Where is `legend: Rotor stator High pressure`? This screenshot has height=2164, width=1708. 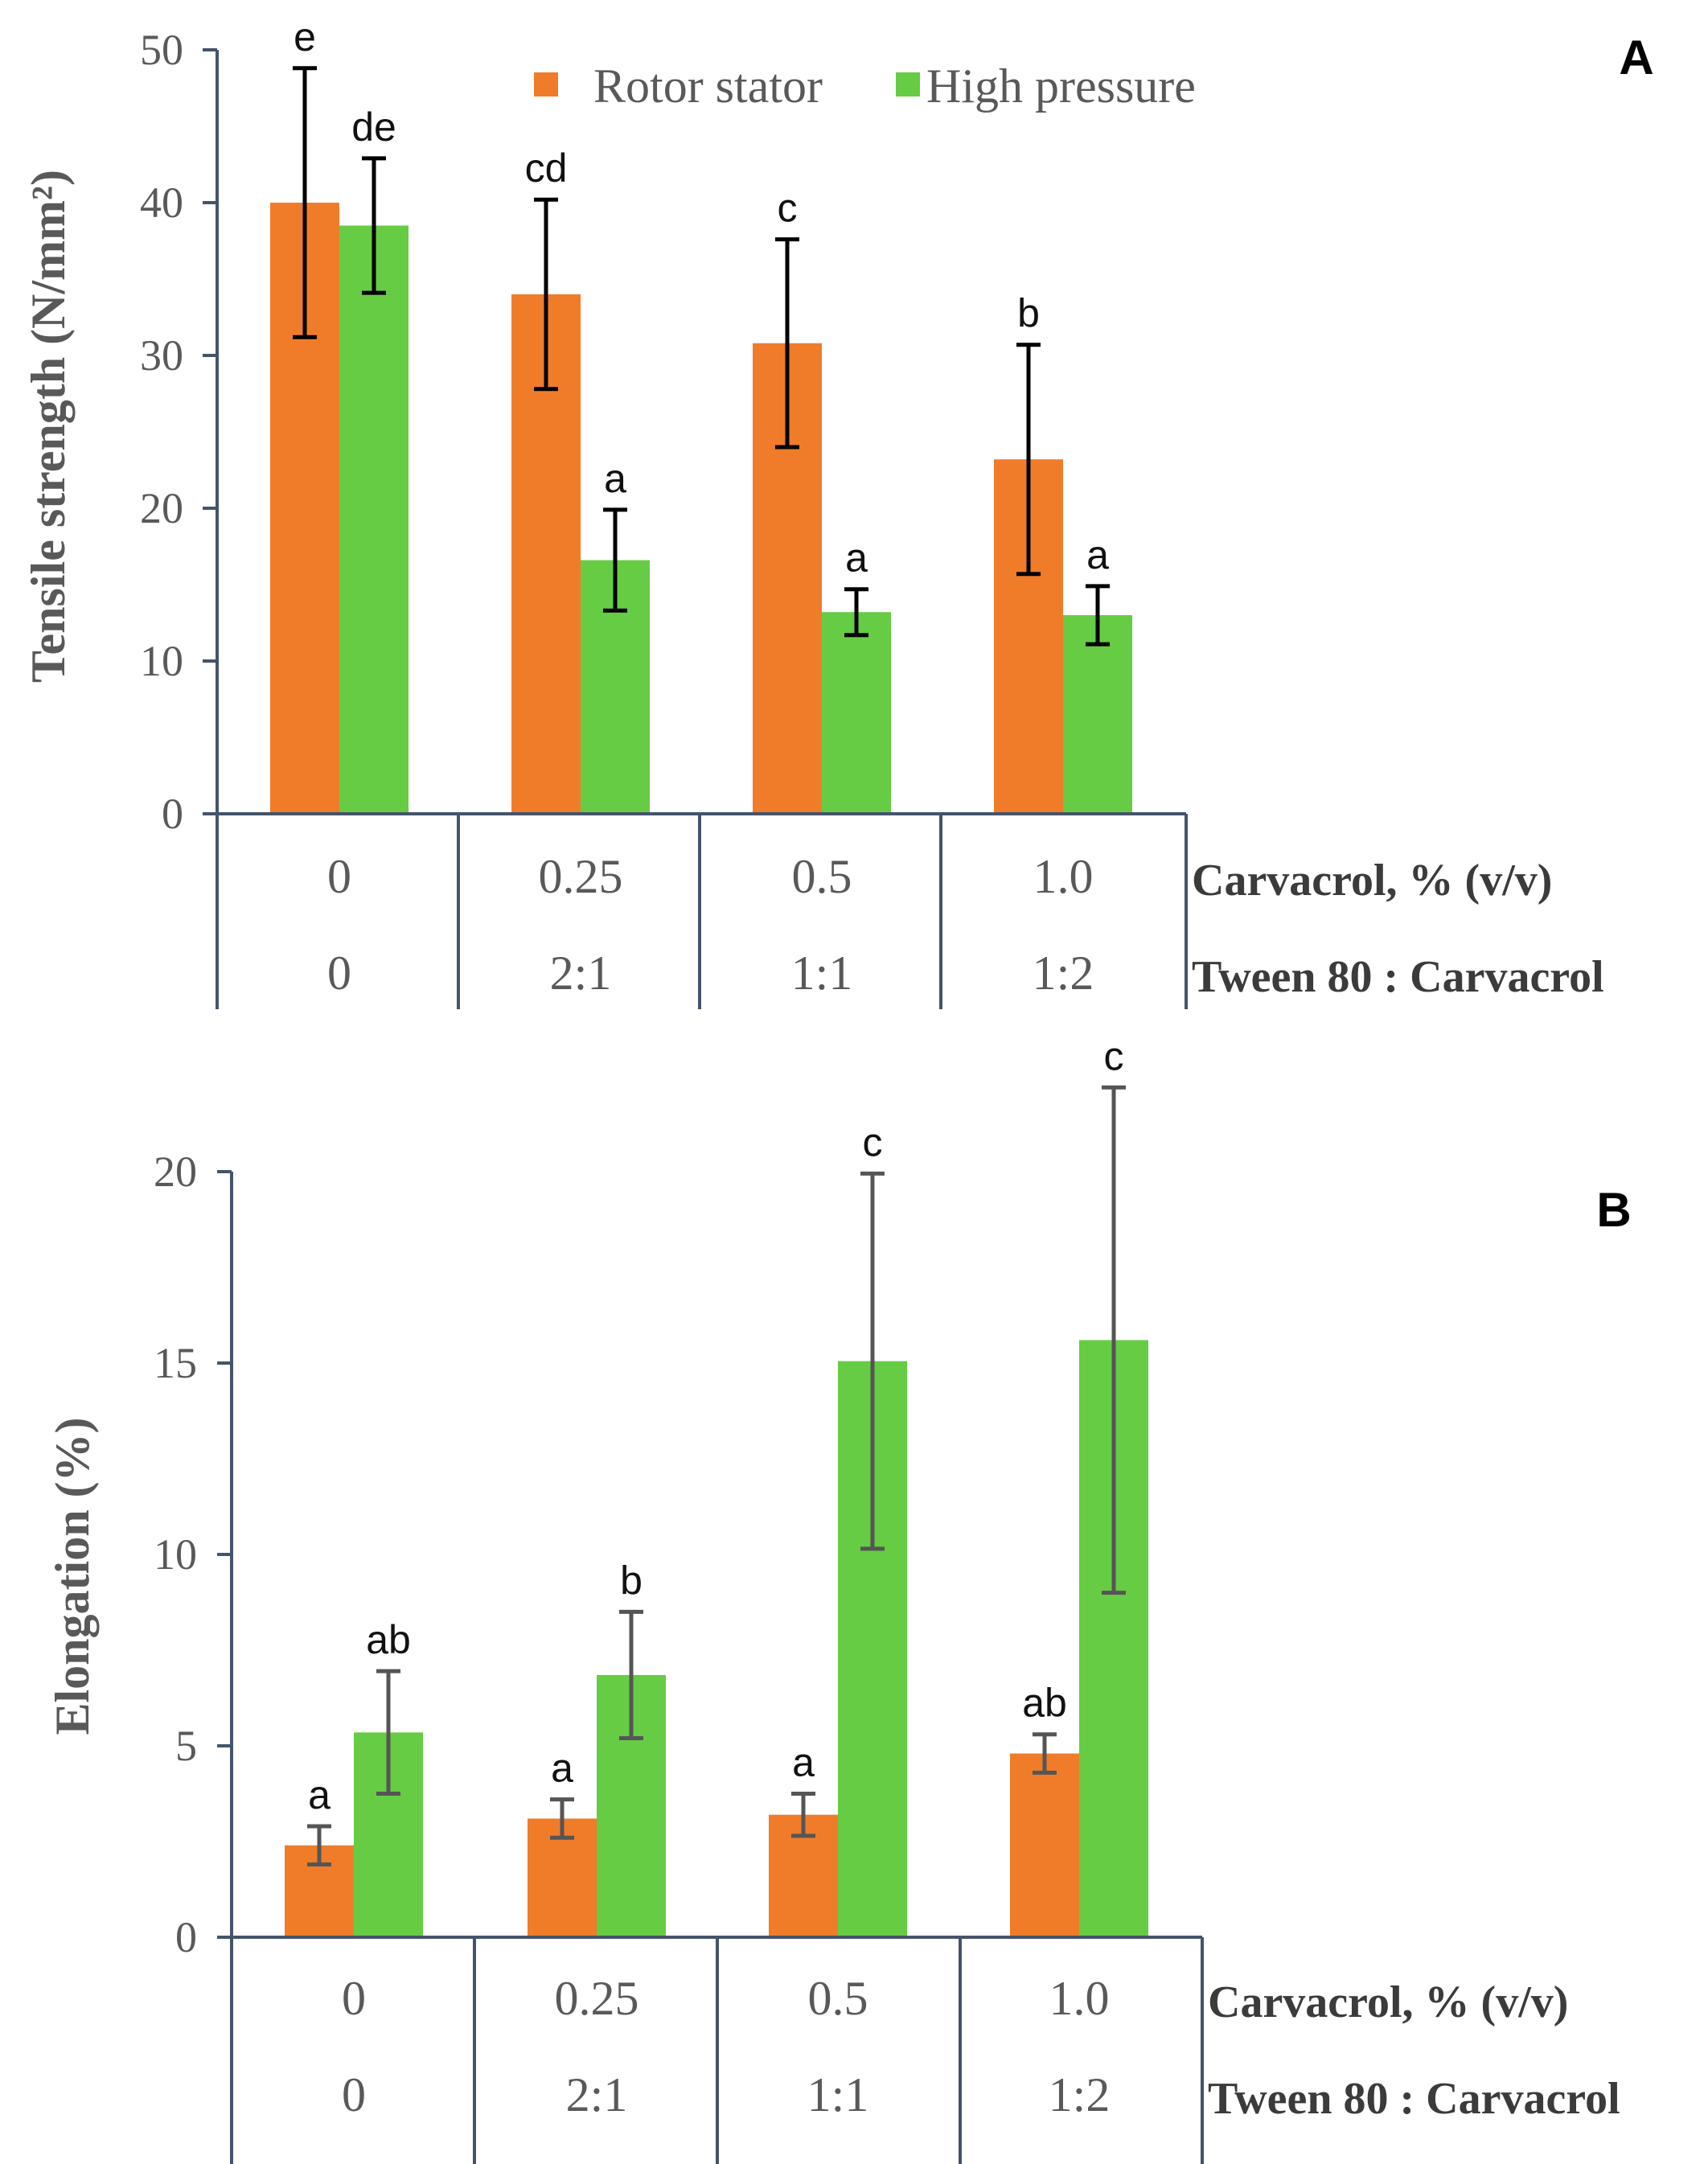
legend: Rotor stator High pressure is located at coordinates (865, 87).